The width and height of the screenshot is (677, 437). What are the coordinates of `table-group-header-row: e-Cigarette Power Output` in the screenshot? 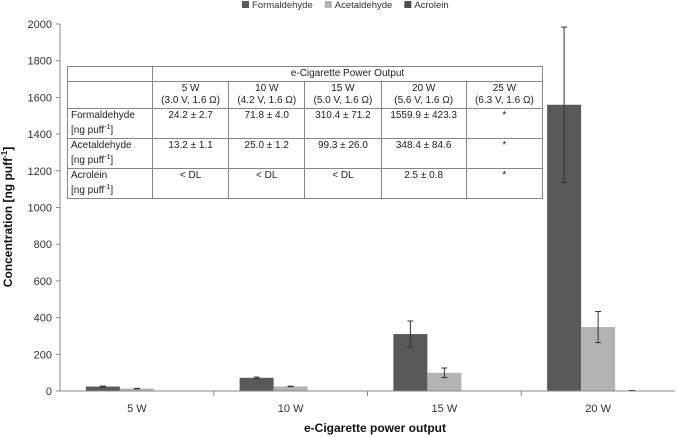 It's located at (305, 74).